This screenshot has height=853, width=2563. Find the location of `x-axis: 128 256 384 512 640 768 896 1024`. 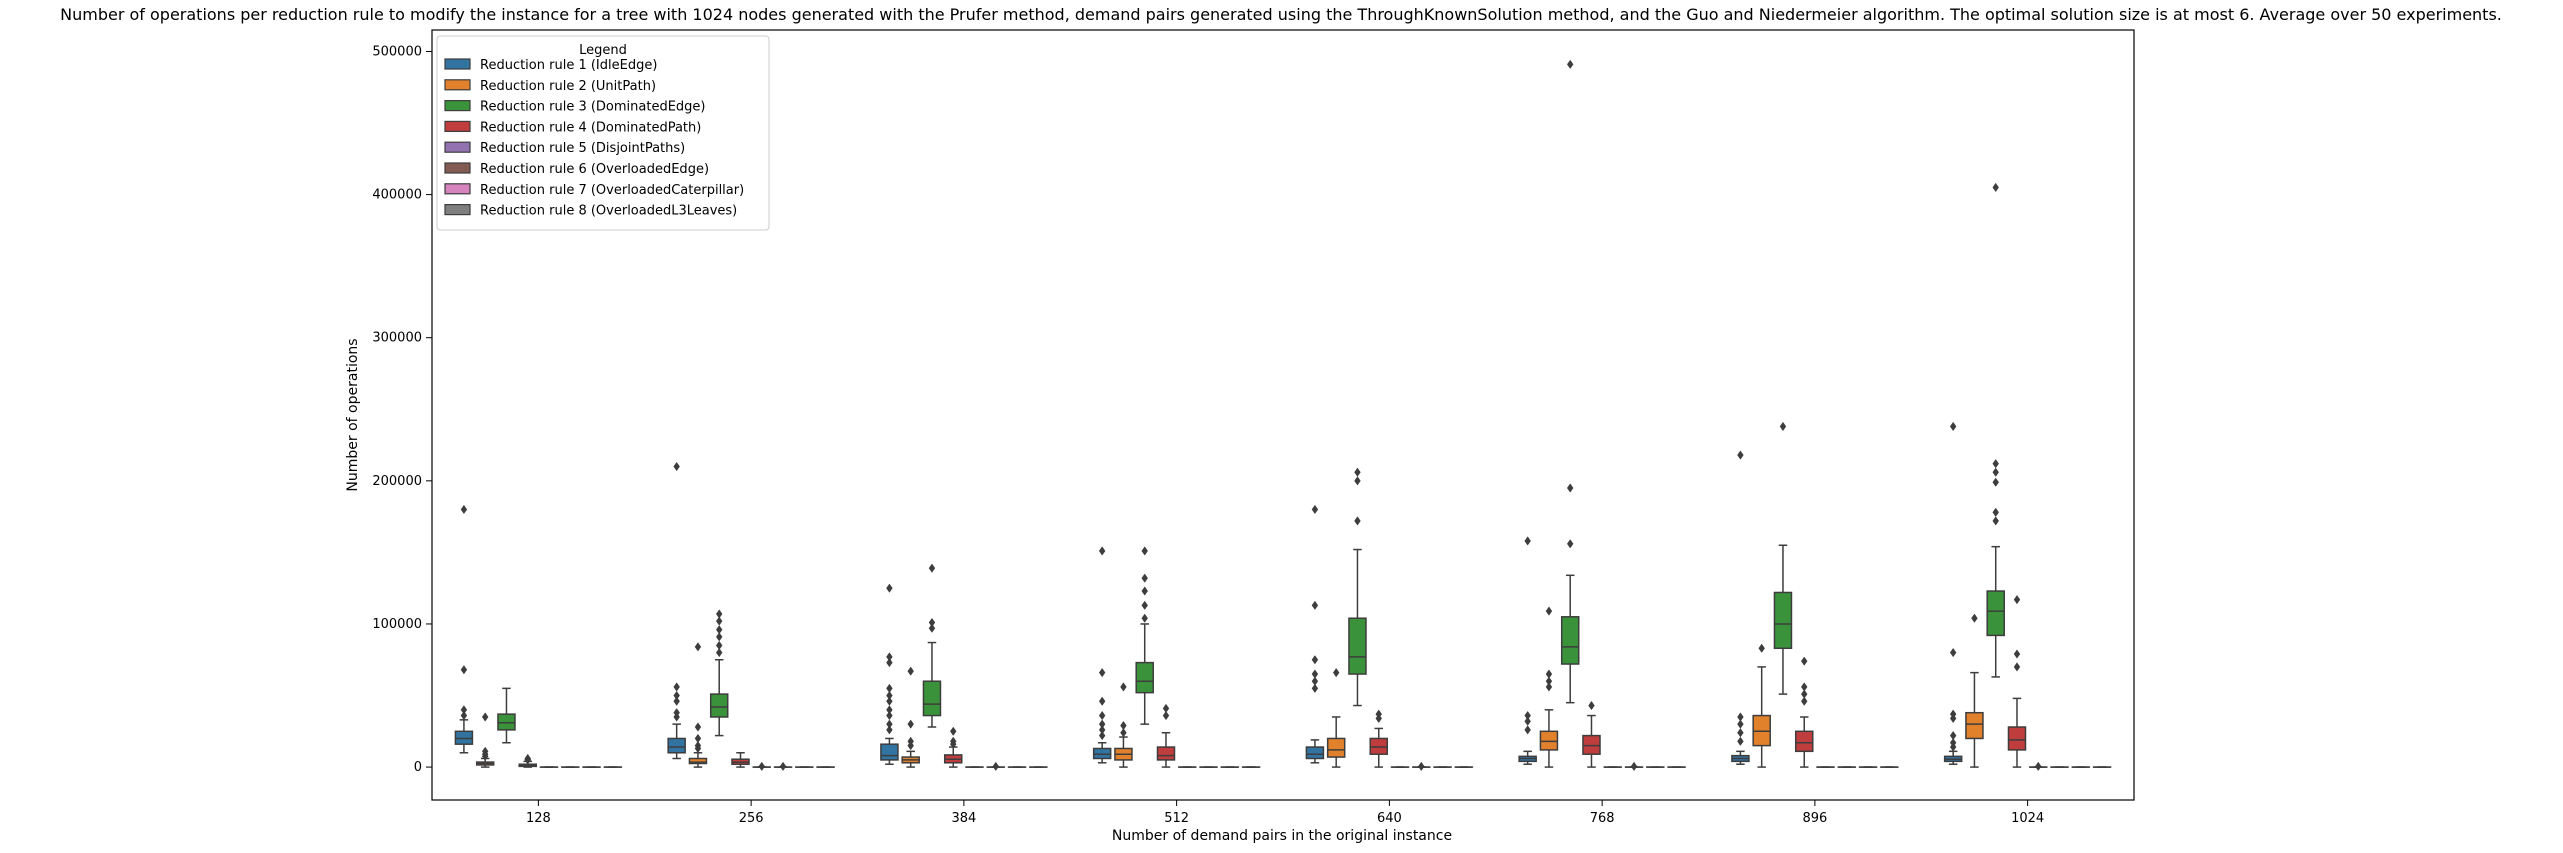

x-axis: 128 256 384 512 640 768 896 1024 is located at coordinates (1285, 813).